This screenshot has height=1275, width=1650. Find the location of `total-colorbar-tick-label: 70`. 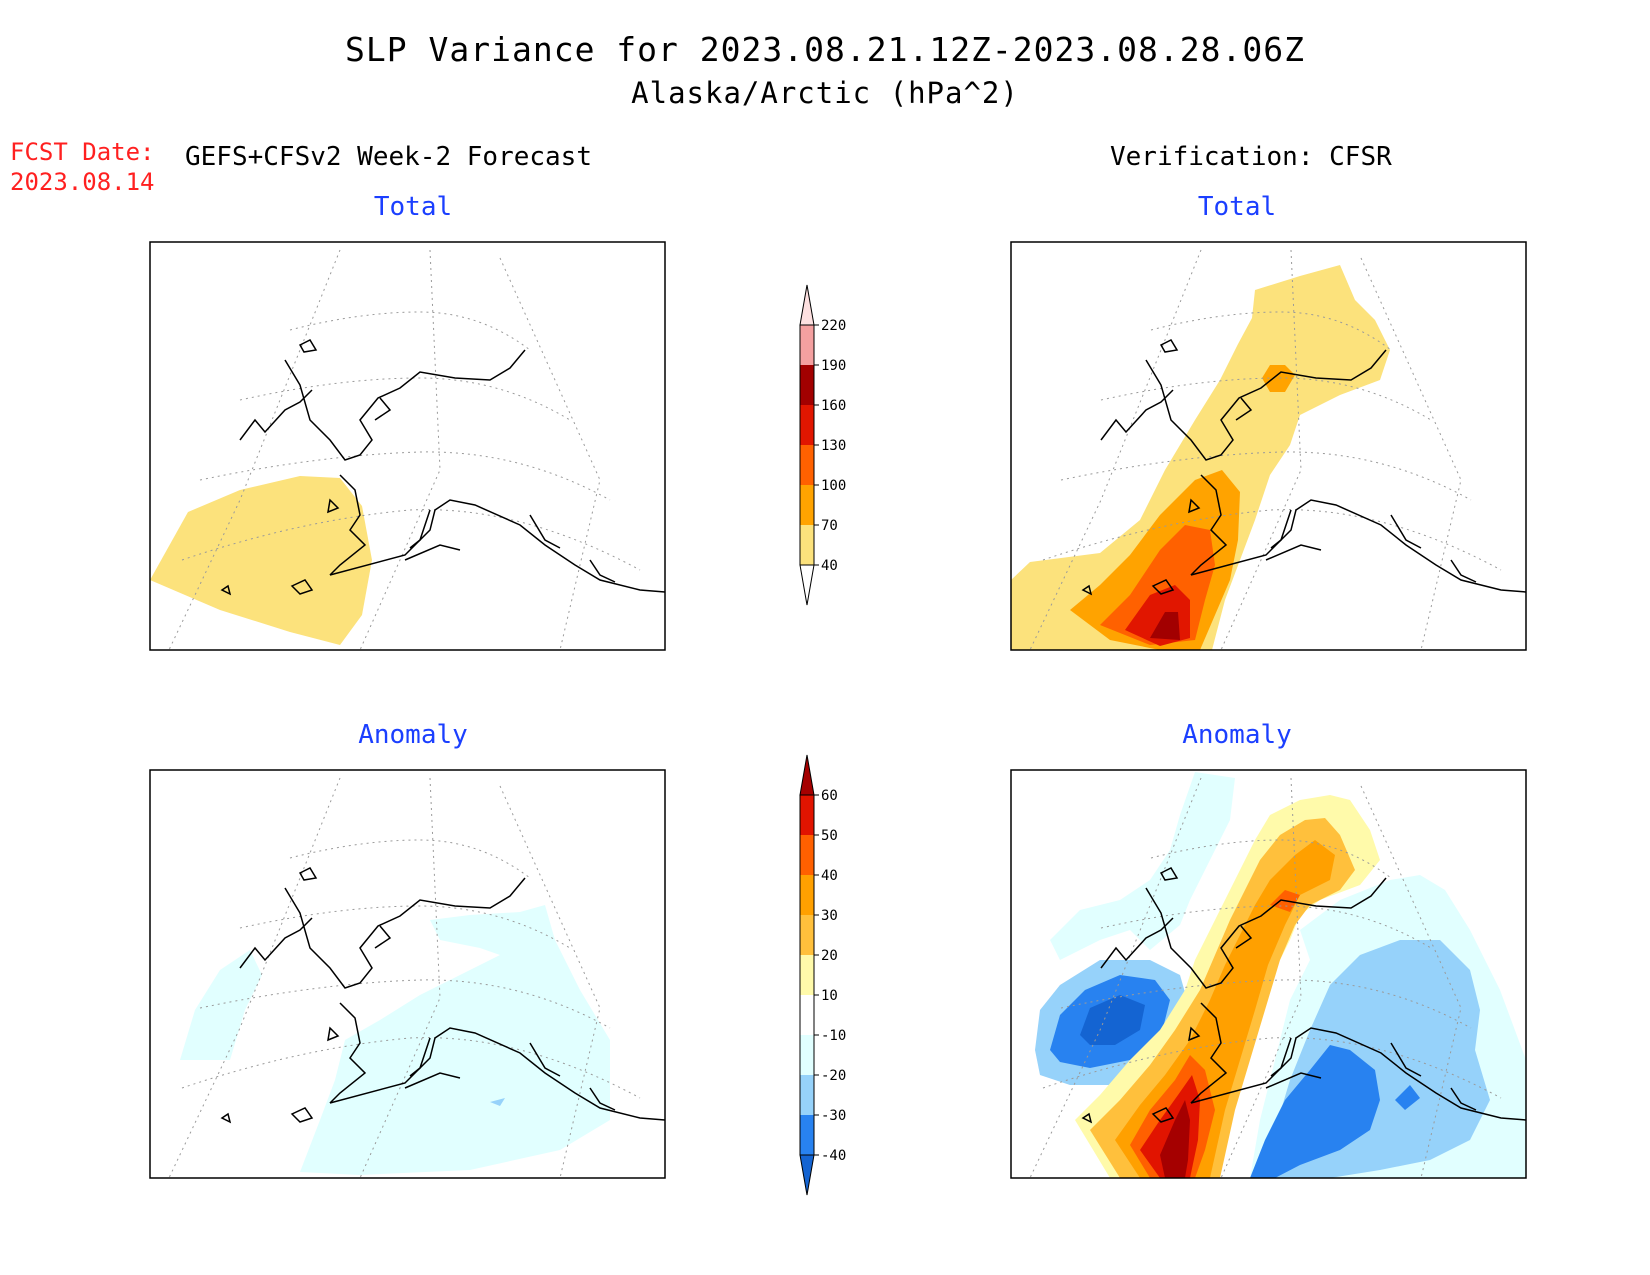

total-colorbar-tick-label: 70 is located at coordinates (829, 526).